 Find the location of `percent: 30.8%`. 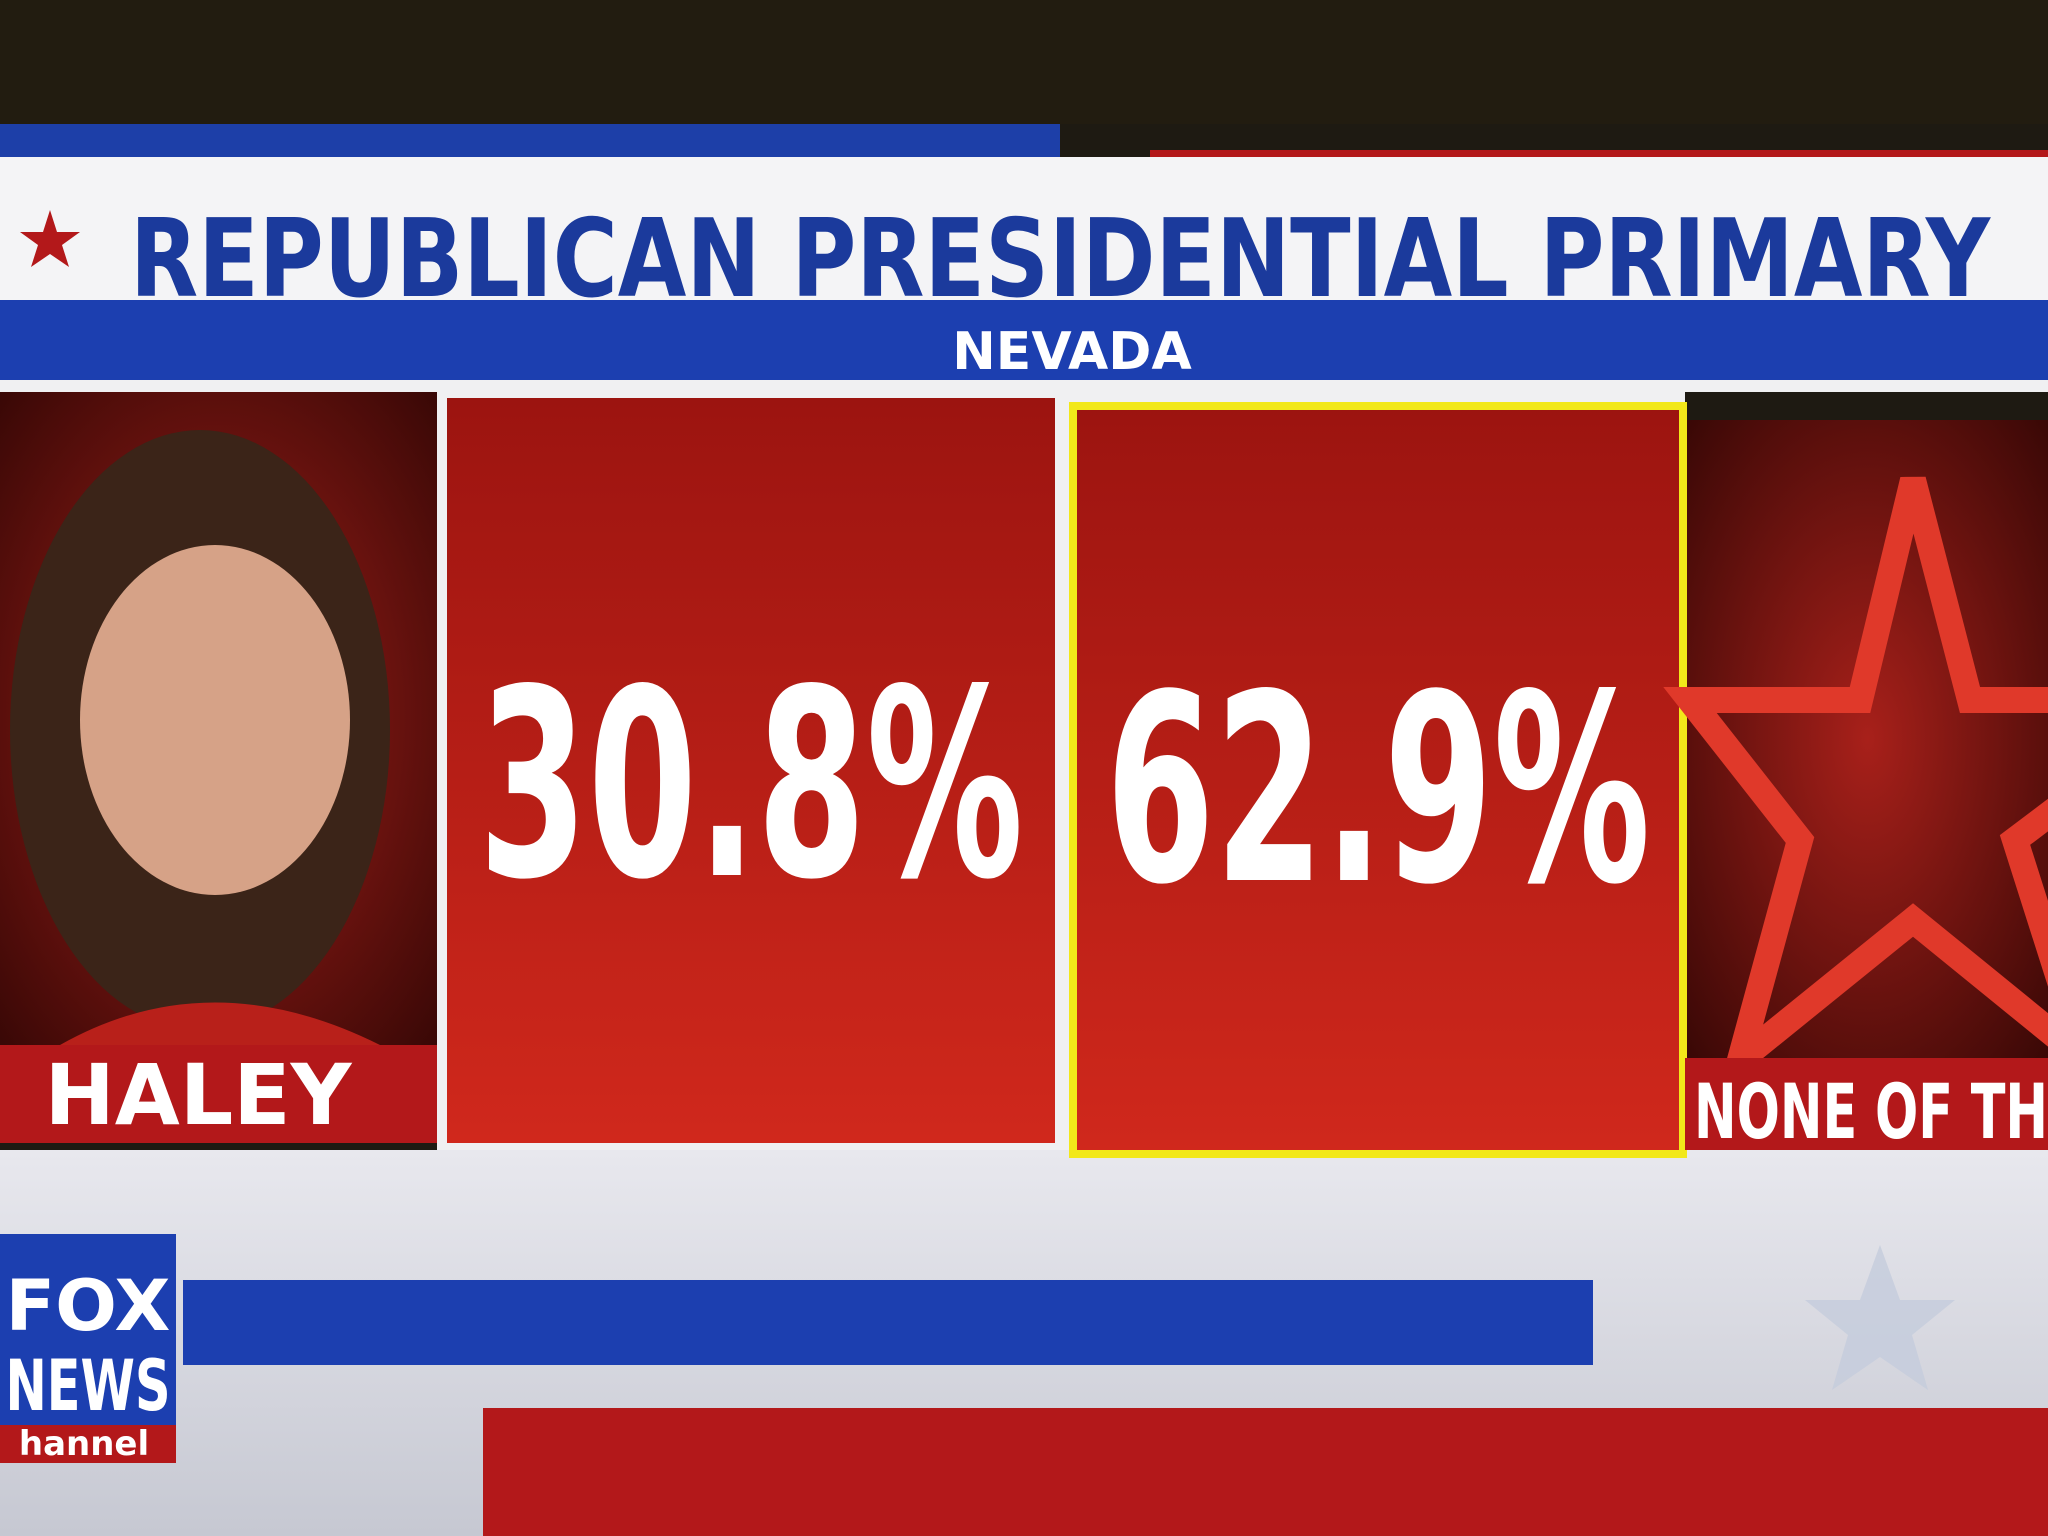

percent: 30.8% is located at coordinates (751, 786).